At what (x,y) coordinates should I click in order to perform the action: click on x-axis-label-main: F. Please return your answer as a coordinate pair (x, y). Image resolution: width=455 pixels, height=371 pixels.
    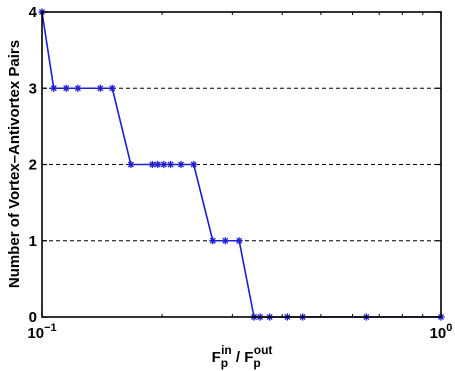
    Looking at the image, I should click on (216, 357).